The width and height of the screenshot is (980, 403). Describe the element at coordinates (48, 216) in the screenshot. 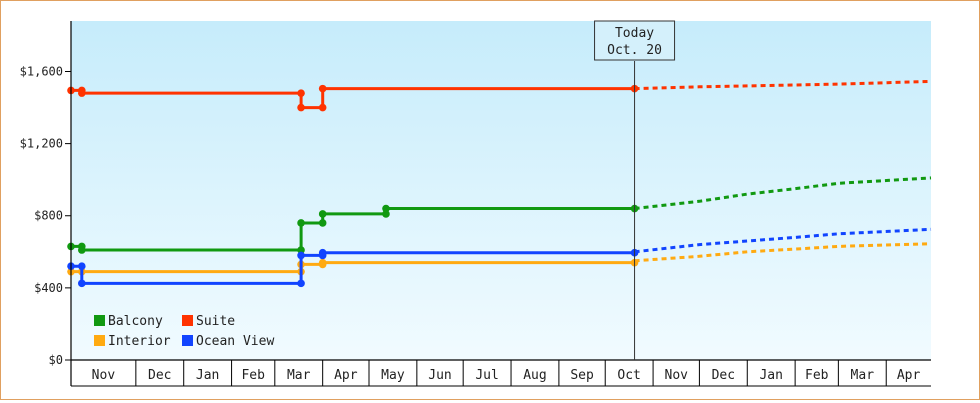

I see `y-tick-label: $800` at that location.